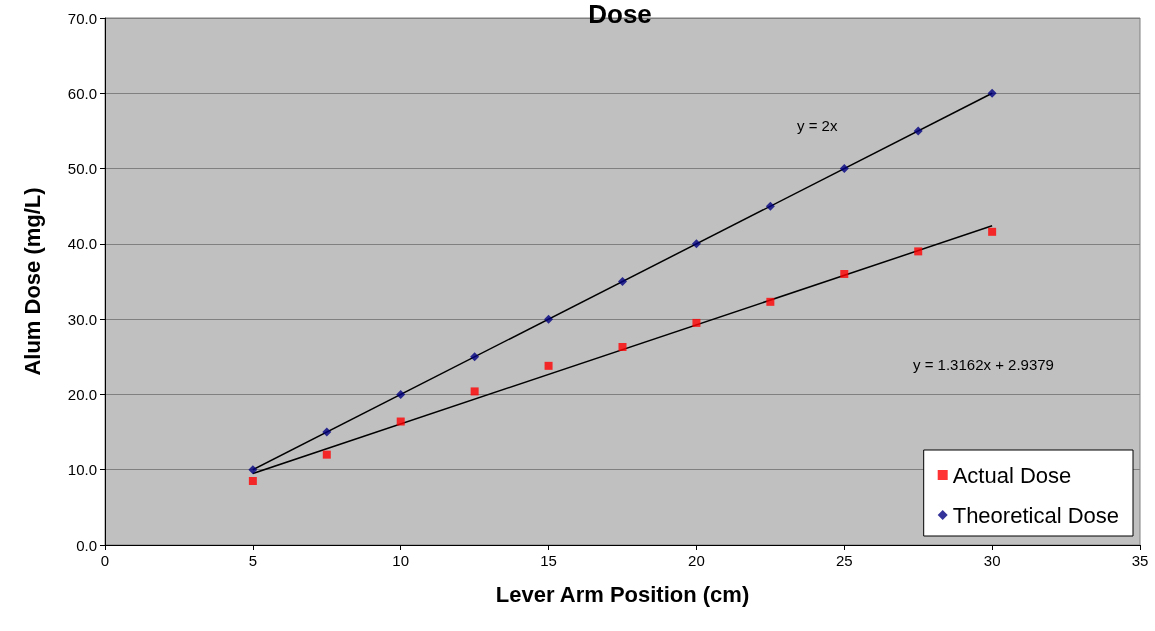 The width and height of the screenshot is (1155, 631). I want to click on y-tick-label: 30.0, so click(82, 319).